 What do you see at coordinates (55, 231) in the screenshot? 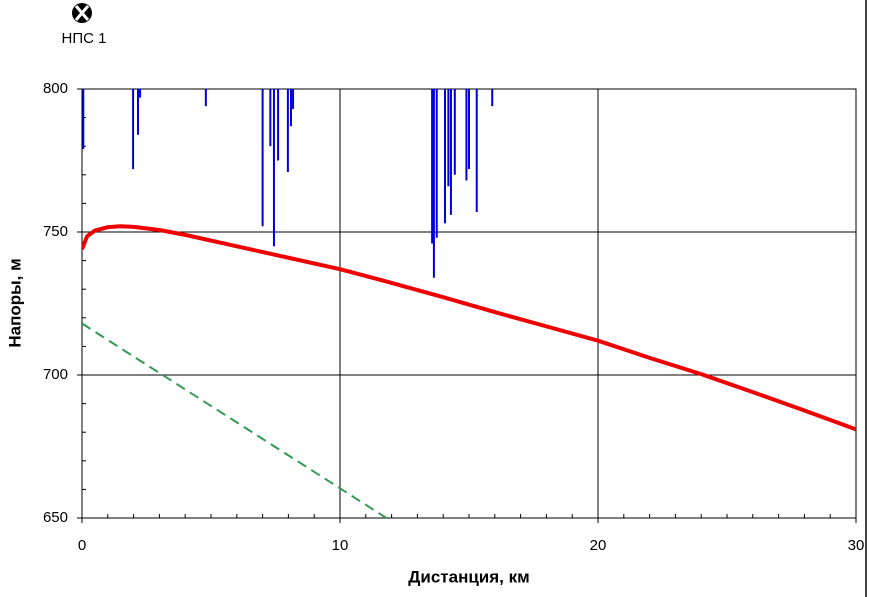
I see `y-tick-label: 750` at bounding box center [55, 231].